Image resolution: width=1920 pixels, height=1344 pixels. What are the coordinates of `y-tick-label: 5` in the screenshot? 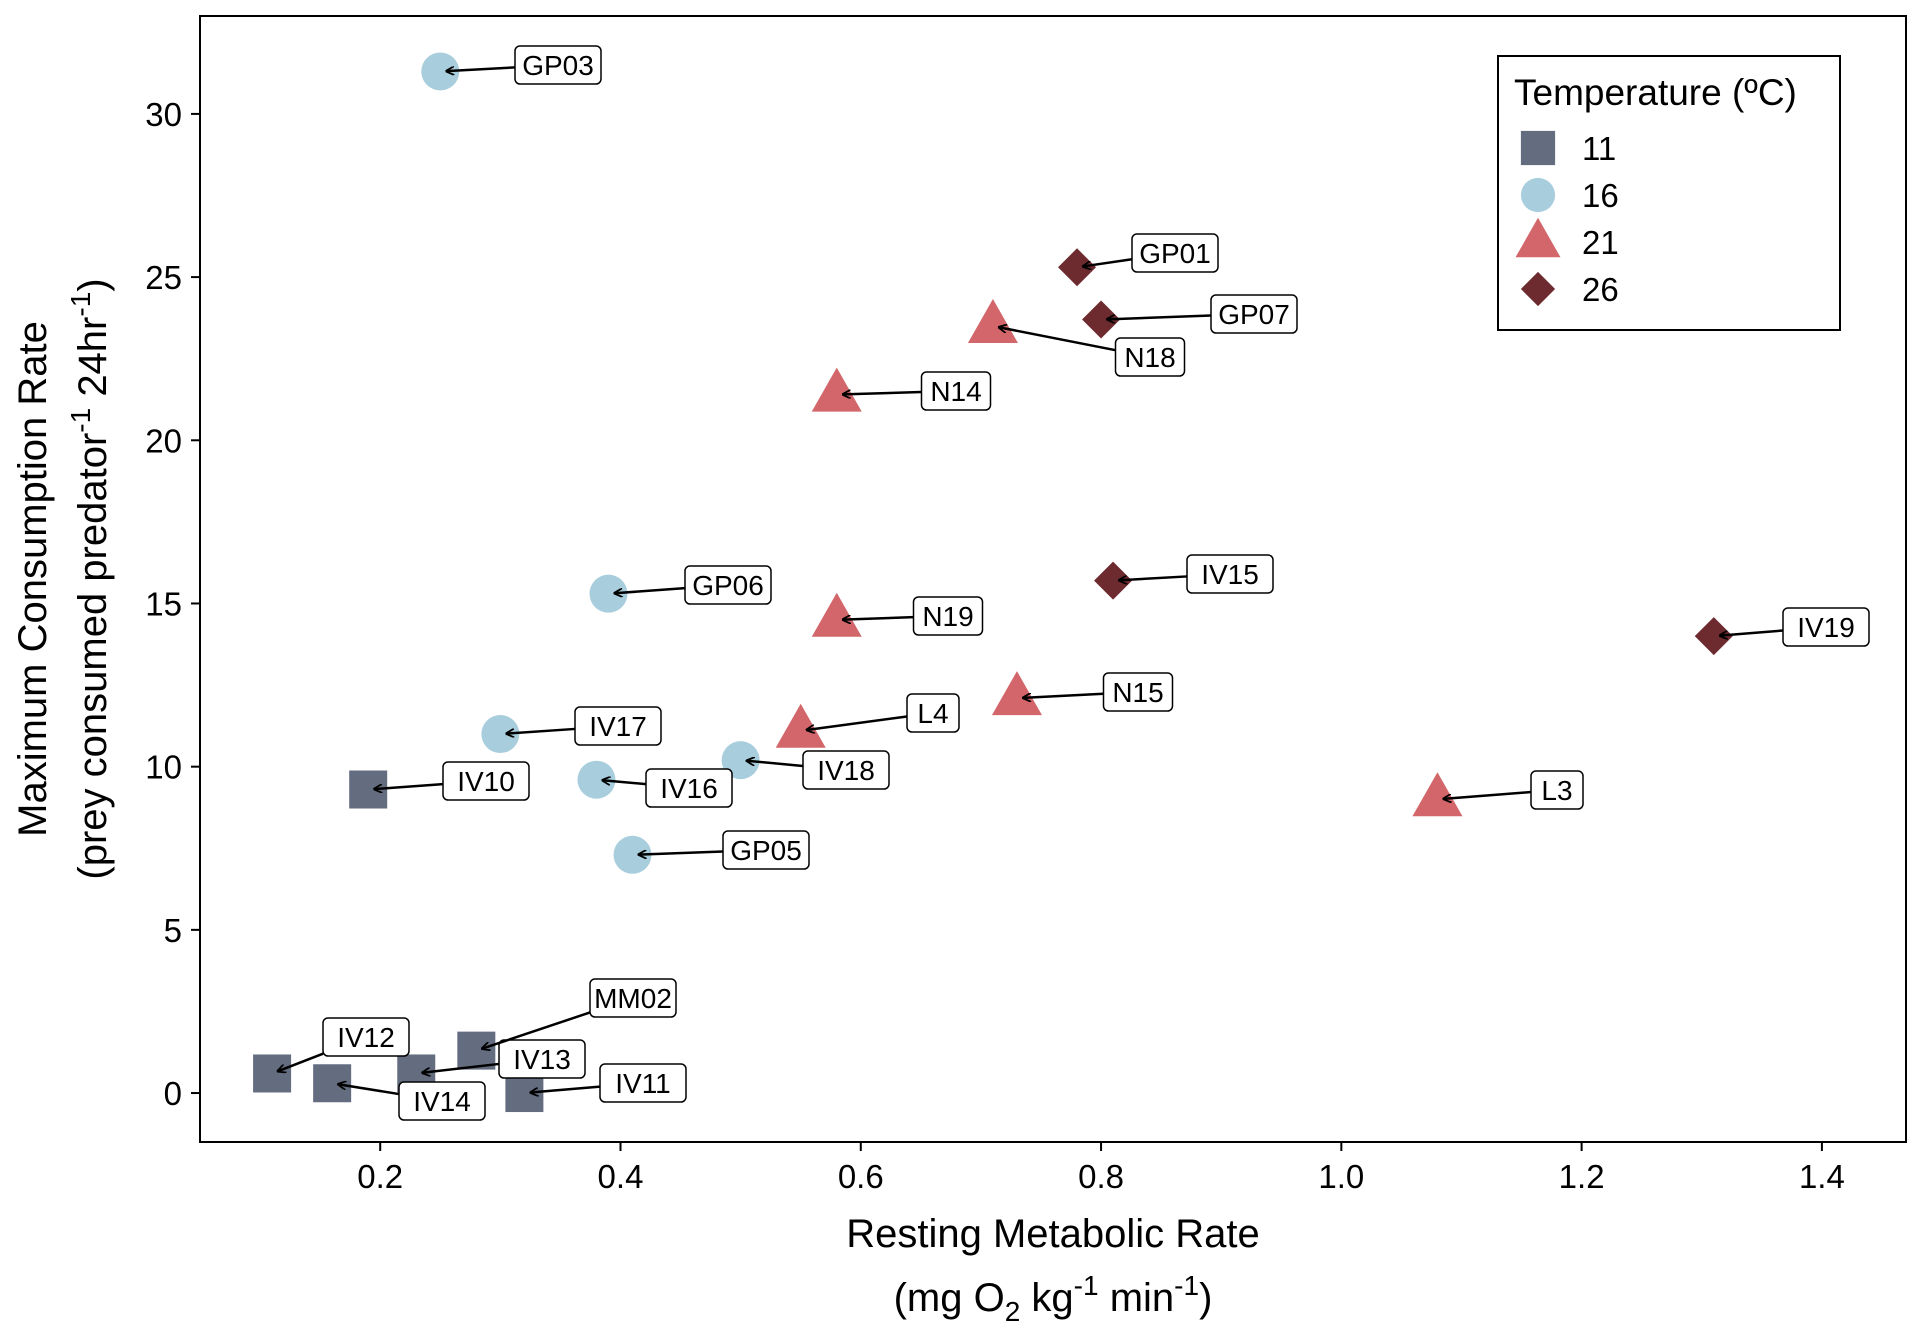 It's located at (173, 930).